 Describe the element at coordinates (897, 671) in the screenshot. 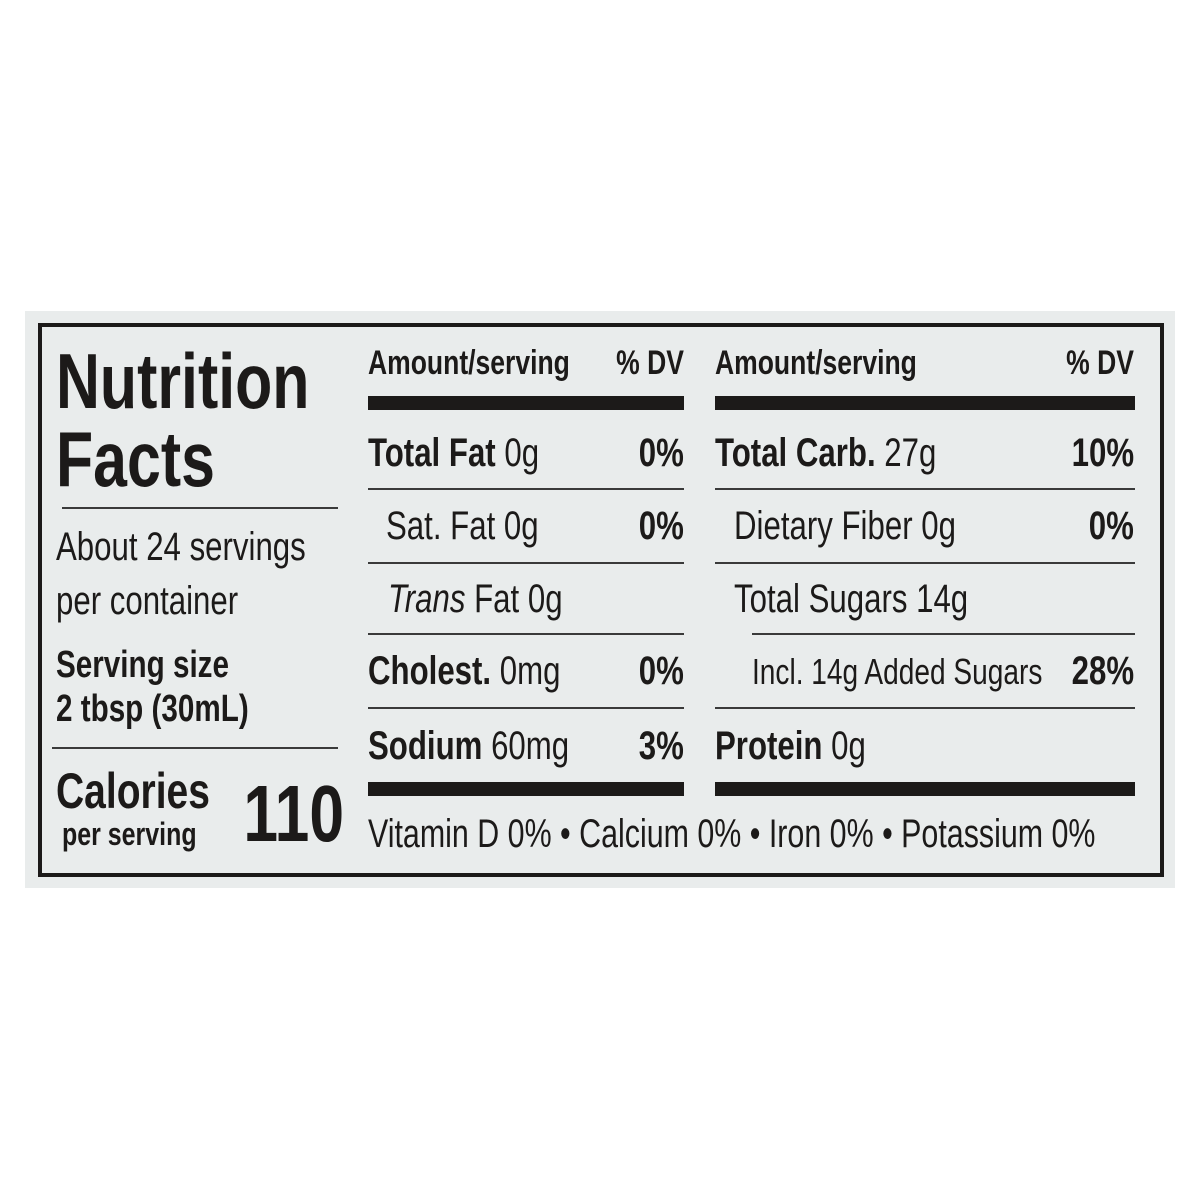

I see `added-sugars: Incl. 14g Added Sugars` at that location.